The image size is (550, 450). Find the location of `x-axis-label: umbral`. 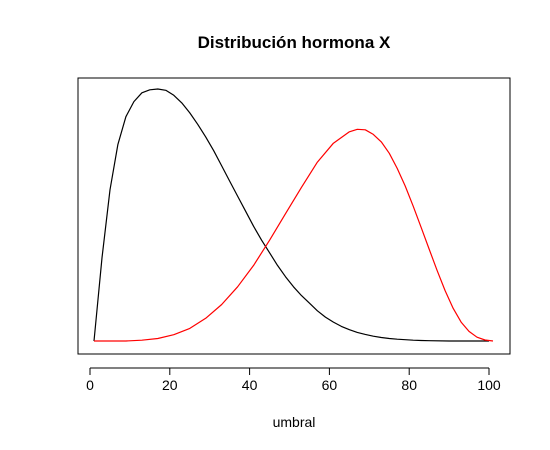

x-axis-label: umbral is located at coordinates (294, 422).